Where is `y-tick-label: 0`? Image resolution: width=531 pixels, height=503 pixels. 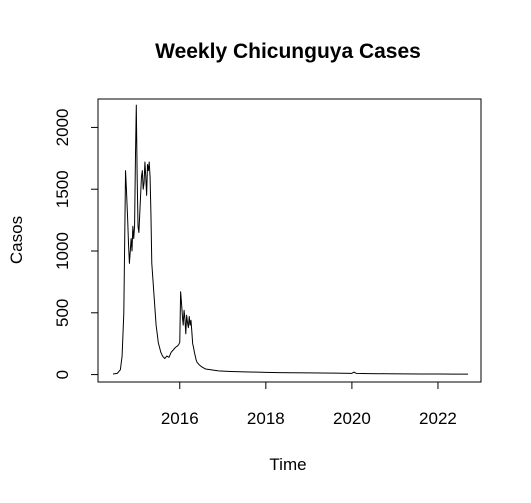 y-tick-label: 0 is located at coordinates (62, 374).